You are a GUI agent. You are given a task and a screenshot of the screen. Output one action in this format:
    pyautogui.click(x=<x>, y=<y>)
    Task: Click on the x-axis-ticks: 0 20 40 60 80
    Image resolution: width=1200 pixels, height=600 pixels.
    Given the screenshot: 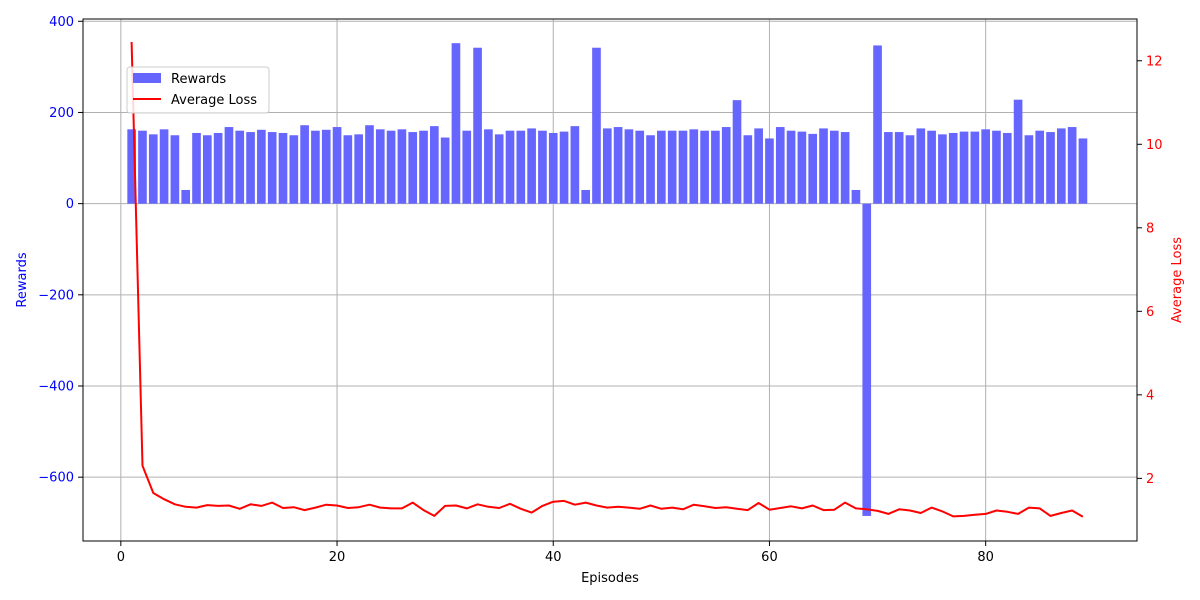 What is the action you would take?
    pyautogui.click(x=555, y=553)
    